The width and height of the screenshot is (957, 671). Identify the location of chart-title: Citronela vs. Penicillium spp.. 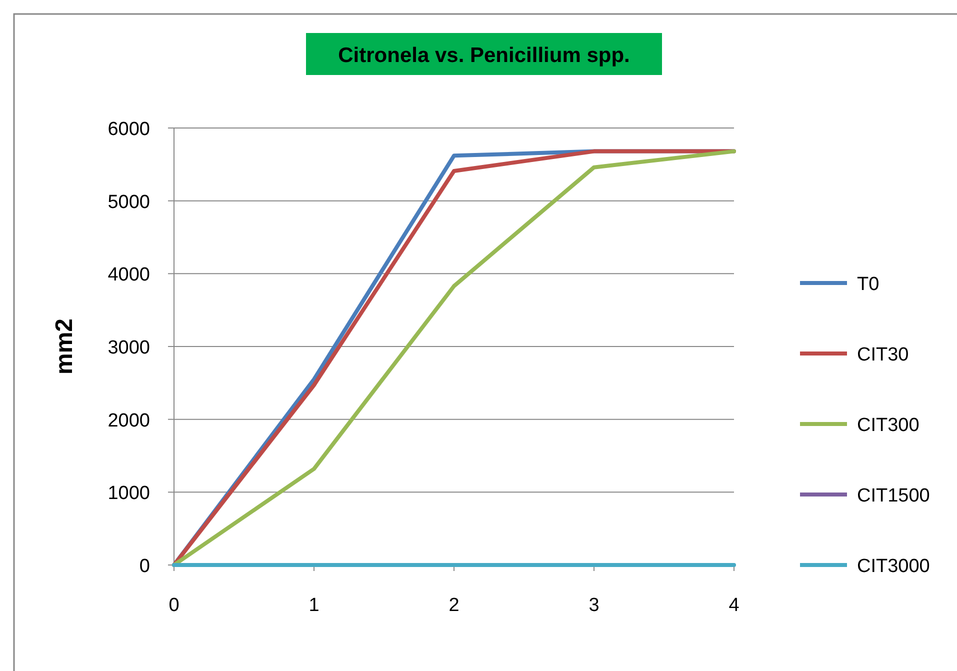
(484, 55).